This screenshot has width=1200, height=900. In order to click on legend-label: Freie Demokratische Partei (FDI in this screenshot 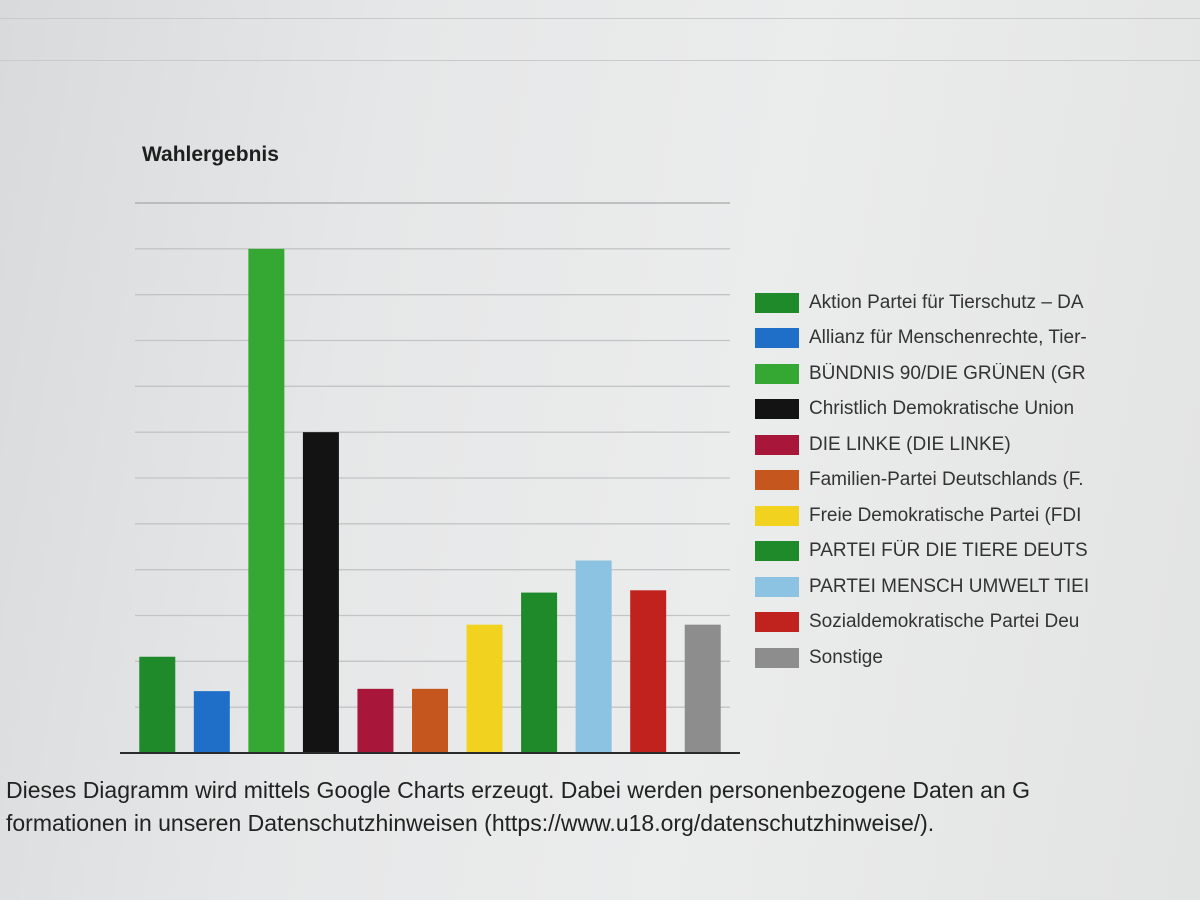, I will do `click(945, 515)`.